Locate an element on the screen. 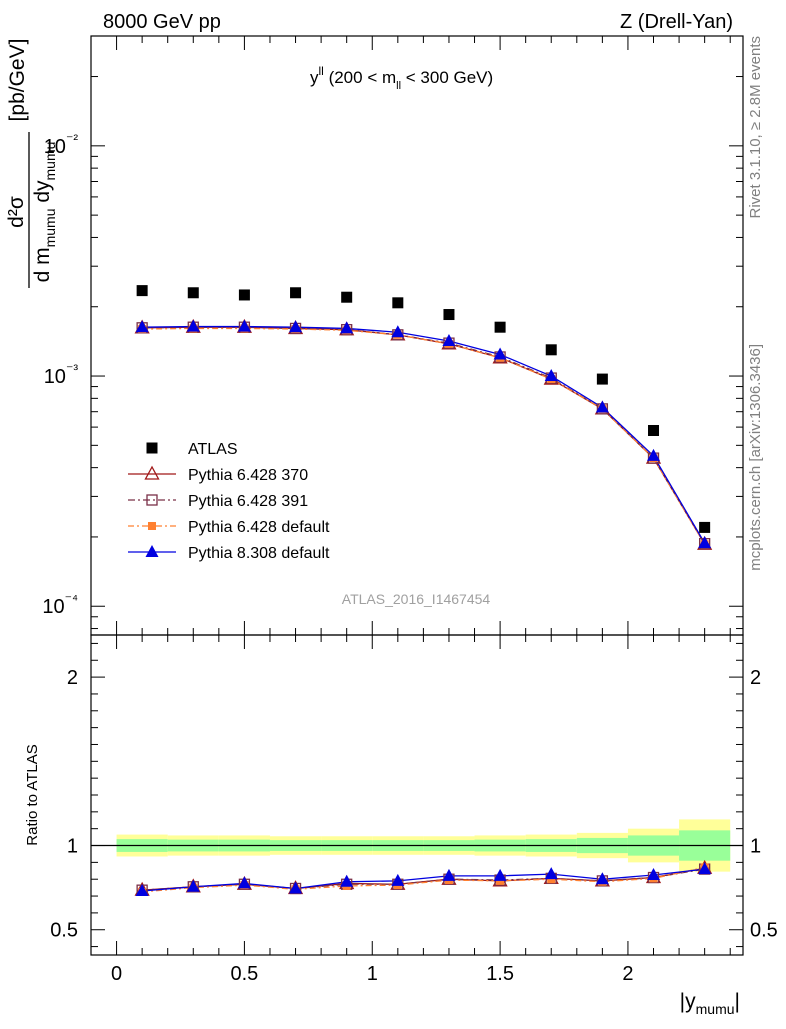 This screenshot has height=1029, width=786. y-tick-label-exp: ⁻² is located at coordinates (72, 139).